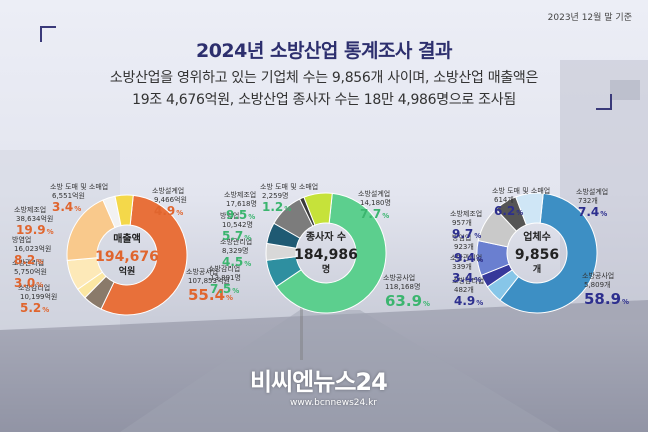  Describe the element at coordinates (326, 236) in the screenshot. I see `center-title-1: 종사자 수` at that location.